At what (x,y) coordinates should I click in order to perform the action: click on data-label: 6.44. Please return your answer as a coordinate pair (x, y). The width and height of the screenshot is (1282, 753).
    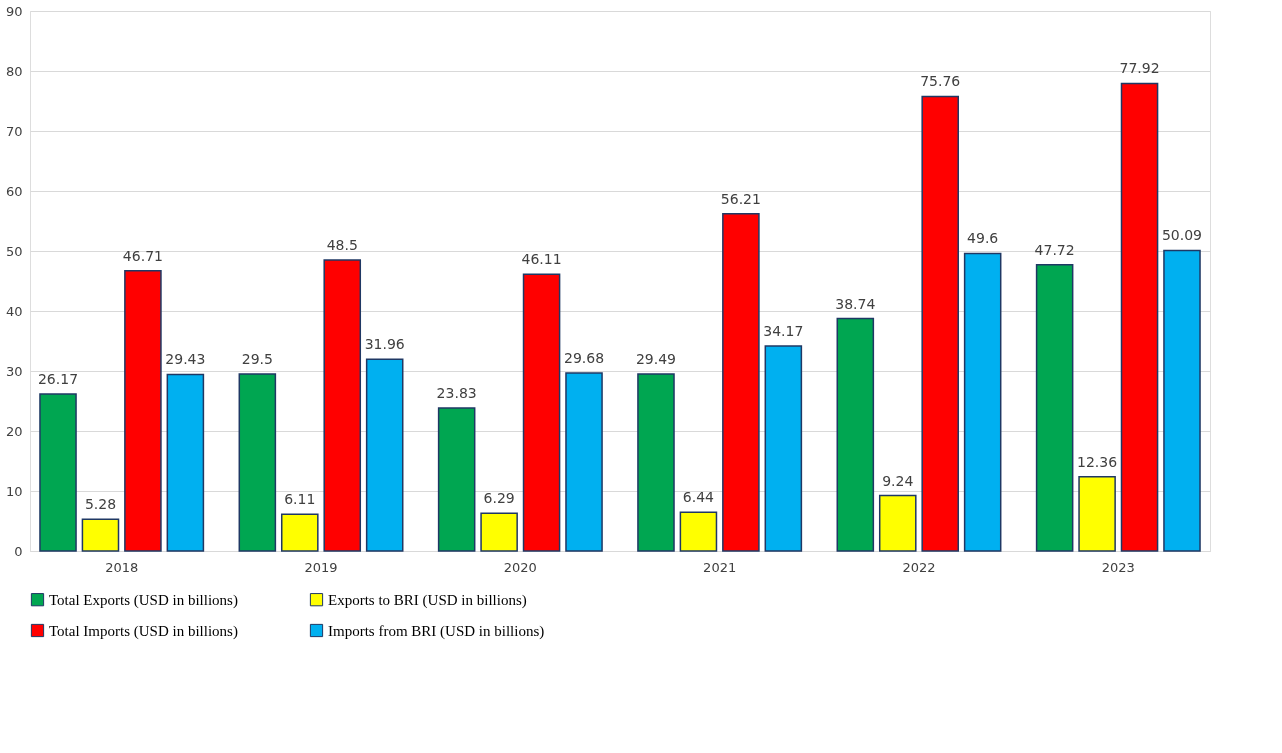
    Looking at the image, I should click on (698, 497).